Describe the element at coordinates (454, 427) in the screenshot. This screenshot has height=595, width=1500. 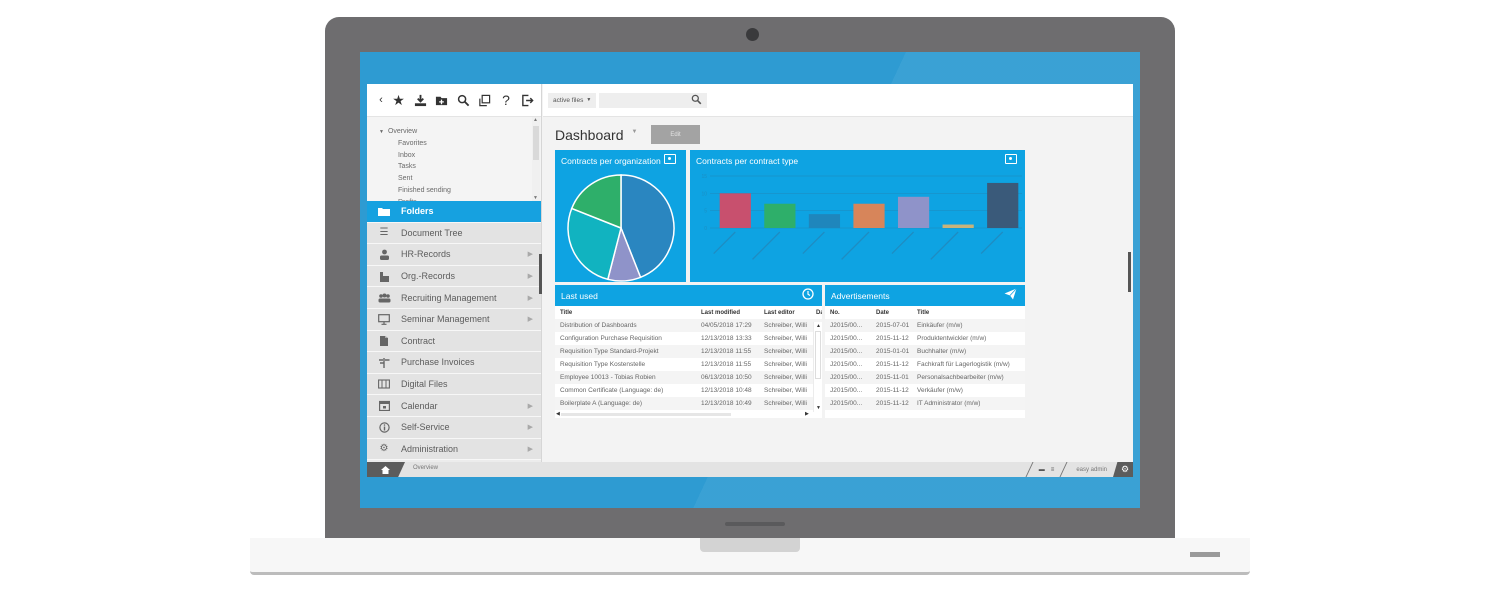
I see `sidebar-item-self-service: Self-Service ▶` at that location.